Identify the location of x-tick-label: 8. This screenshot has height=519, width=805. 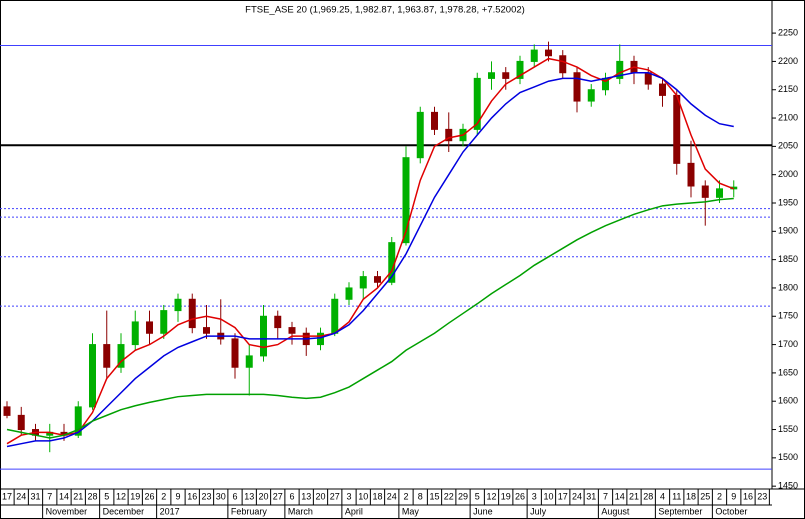
(420, 496).